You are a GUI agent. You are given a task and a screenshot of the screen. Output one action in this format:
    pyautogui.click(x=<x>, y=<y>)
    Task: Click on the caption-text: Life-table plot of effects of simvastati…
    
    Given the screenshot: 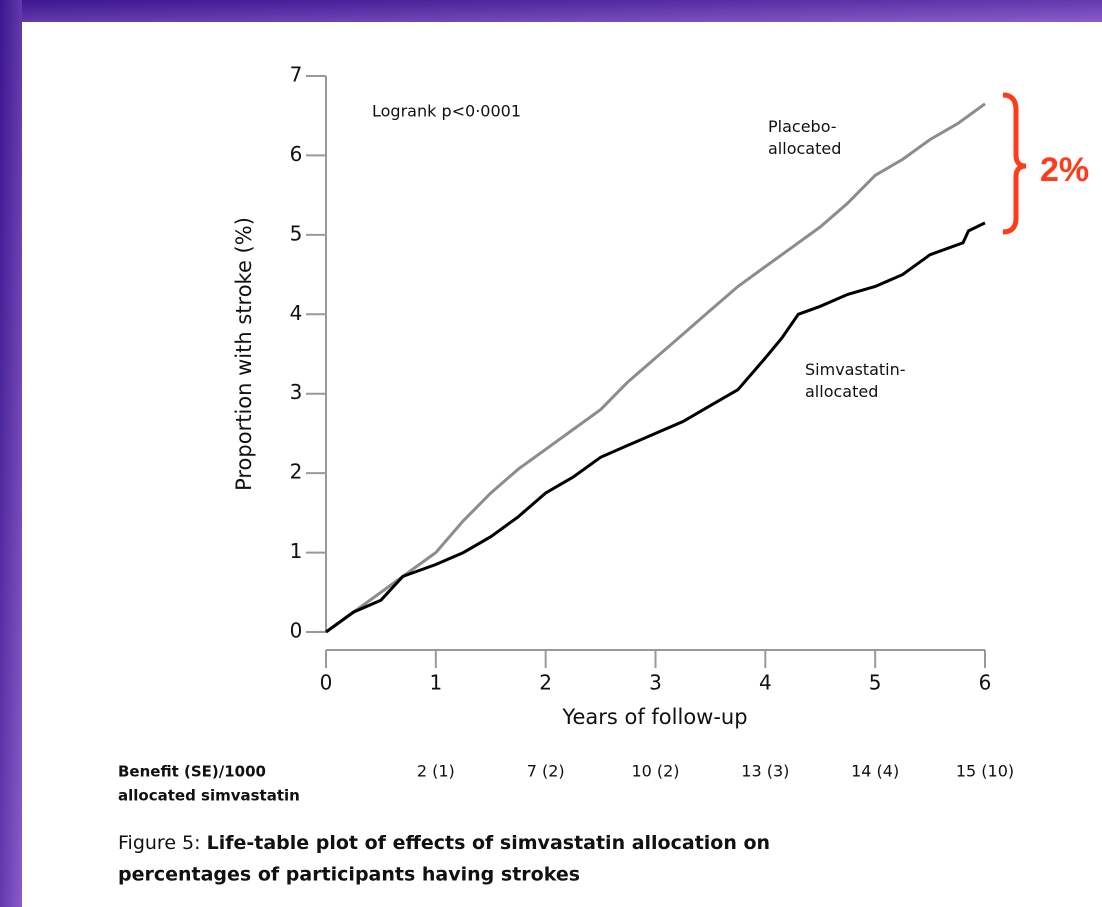 What is the action you would take?
    pyautogui.click(x=488, y=843)
    